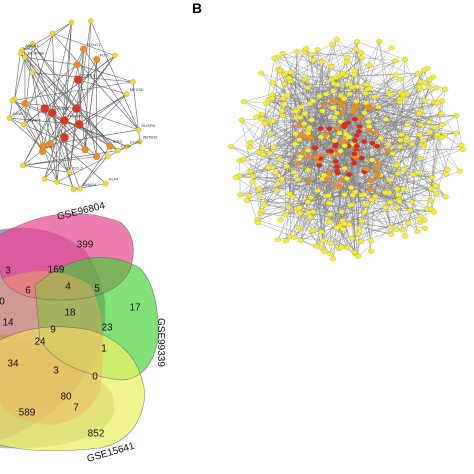  Describe the element at coordinates (72, 388) in the screenshot. I see `venn-set-yellow` at that location.